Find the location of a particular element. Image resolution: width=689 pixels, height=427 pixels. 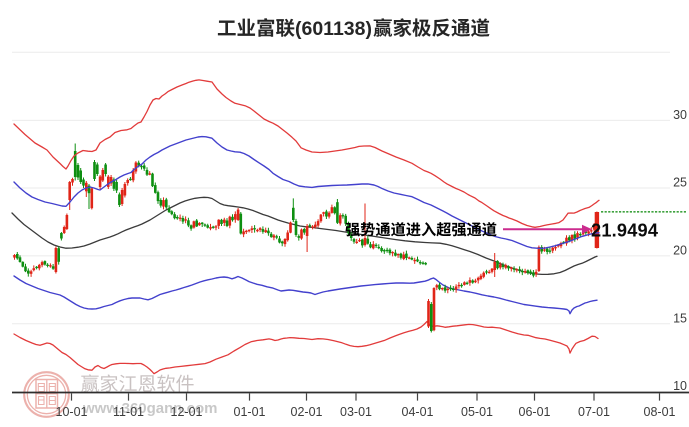

svg-text: (601138) is located at coordinates (333, 29).